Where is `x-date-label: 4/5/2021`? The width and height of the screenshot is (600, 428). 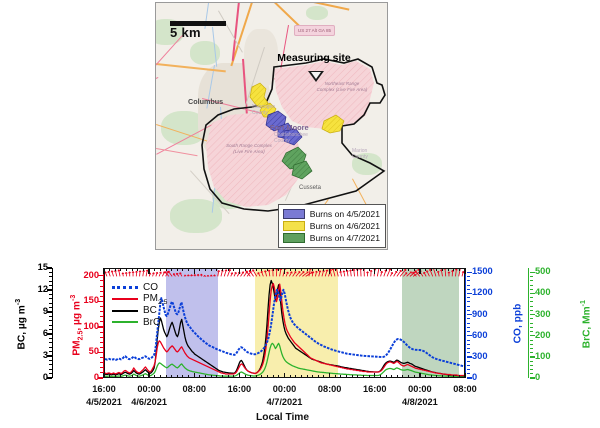 x-date-label: 4/5/2021 is located at coordinates (104, 402).